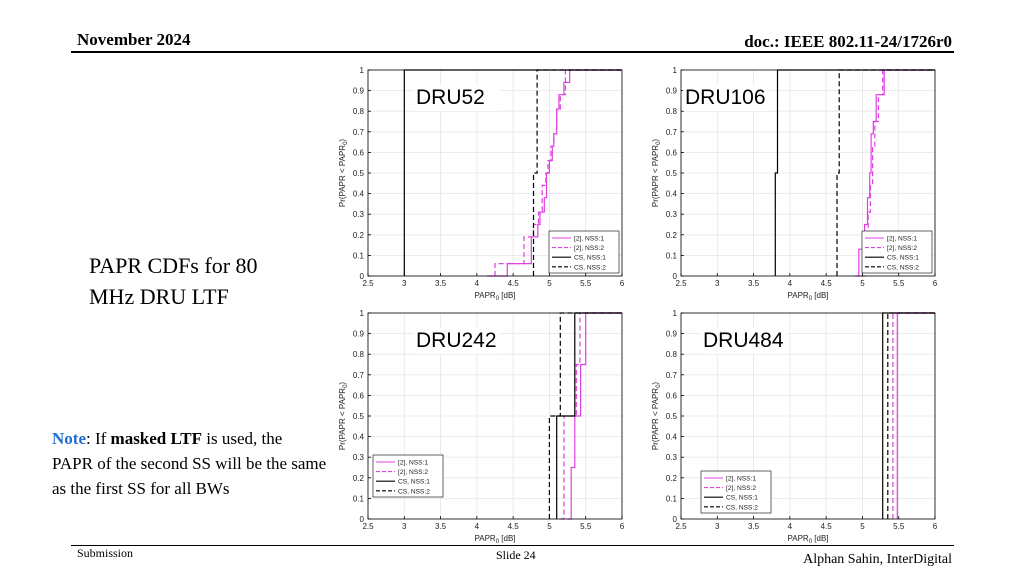 The height and width of the screenshot is (576, 1024). What do you see at coordinates (134, 39) in the screenshot?
I see `header-date: November 2024` at bounding box center [134, 39].